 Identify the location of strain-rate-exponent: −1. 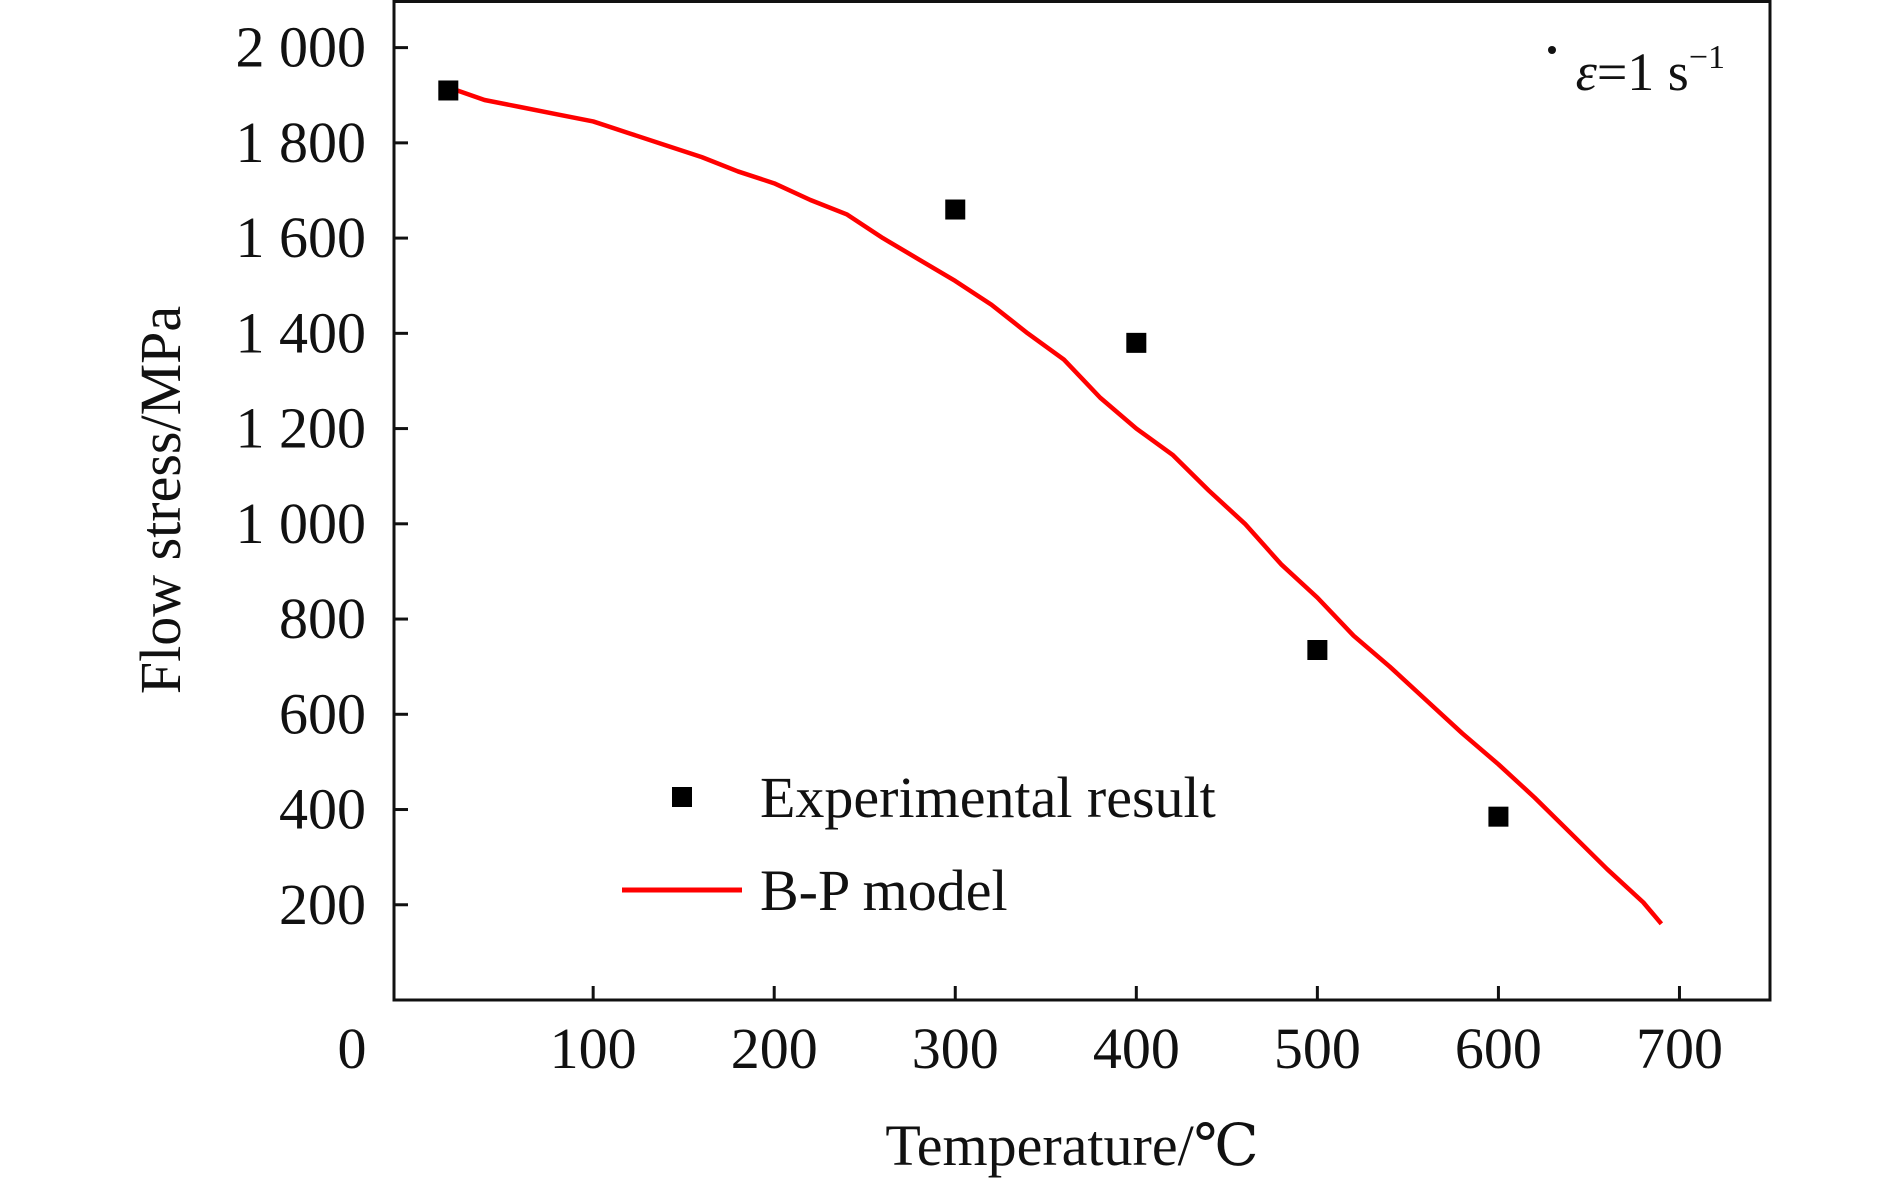
(1707, 57).